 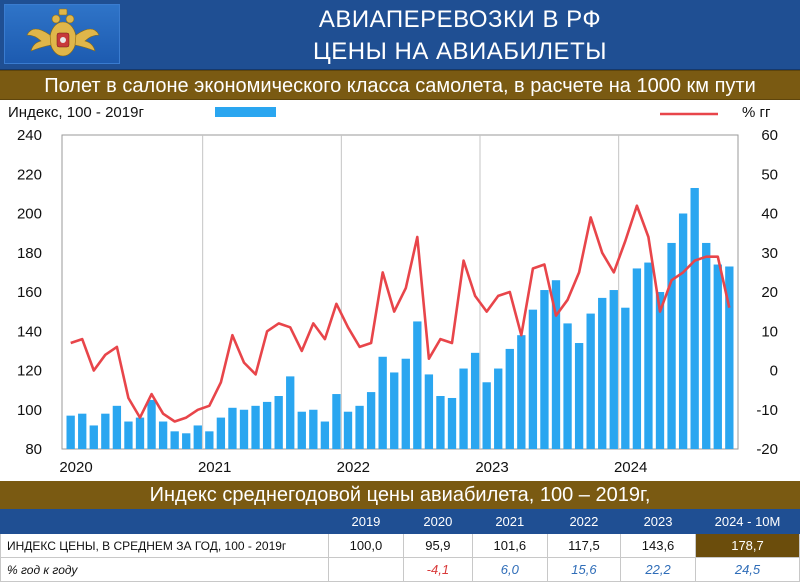 What do you see at coordinates (767, 410) in the screenshot?
I see `y-right-tick-label: -10` at bounding box center [767, 410].